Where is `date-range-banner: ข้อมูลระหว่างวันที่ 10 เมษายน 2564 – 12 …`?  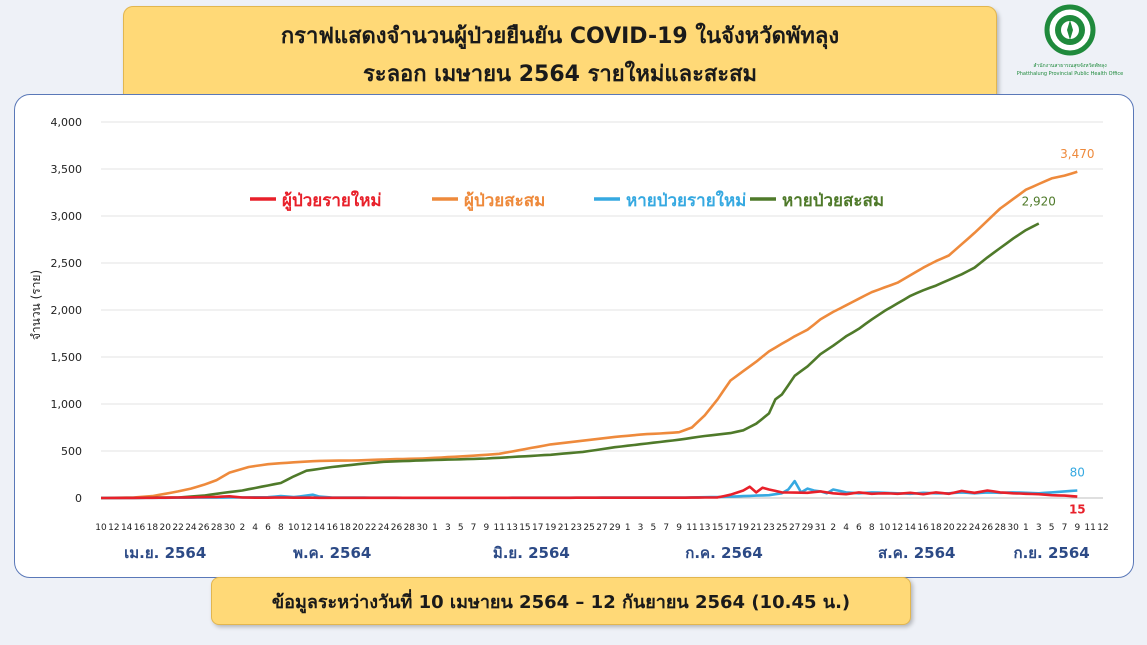
date-range-banner: ข้อมูลระหว่างวันที่ 10 เมษายน 2564 – 12 … is located at coordinates (561, 601).